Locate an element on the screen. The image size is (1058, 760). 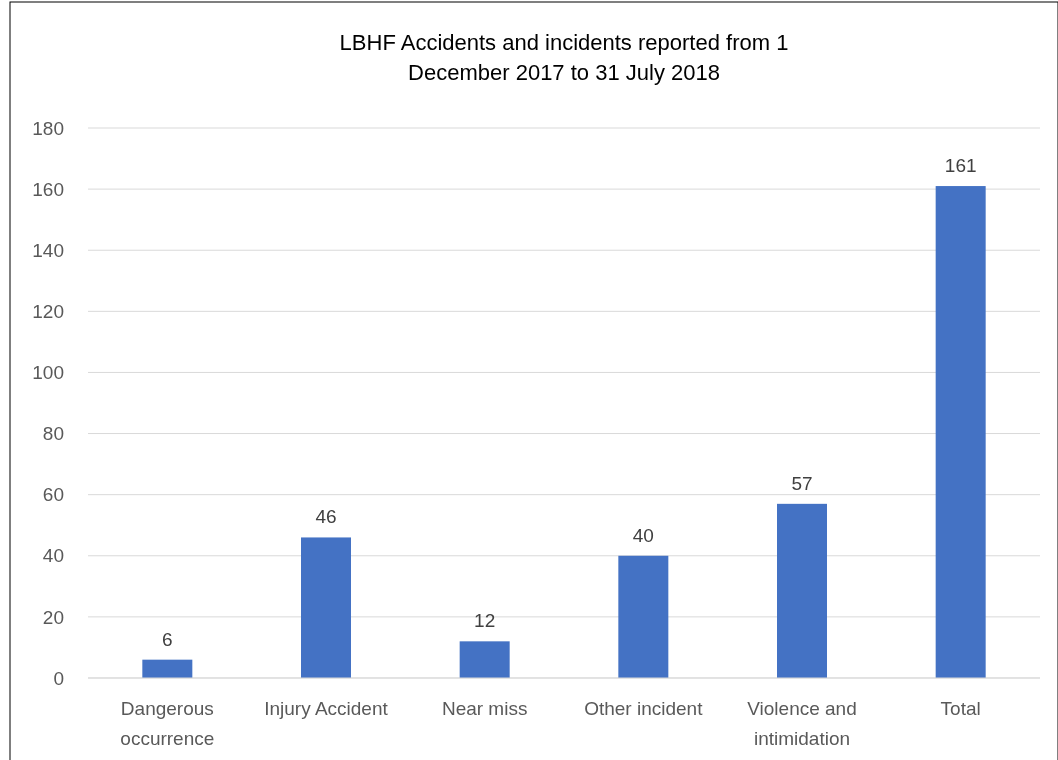
y-tick-label: 140 is located at coordinates (48, 250).